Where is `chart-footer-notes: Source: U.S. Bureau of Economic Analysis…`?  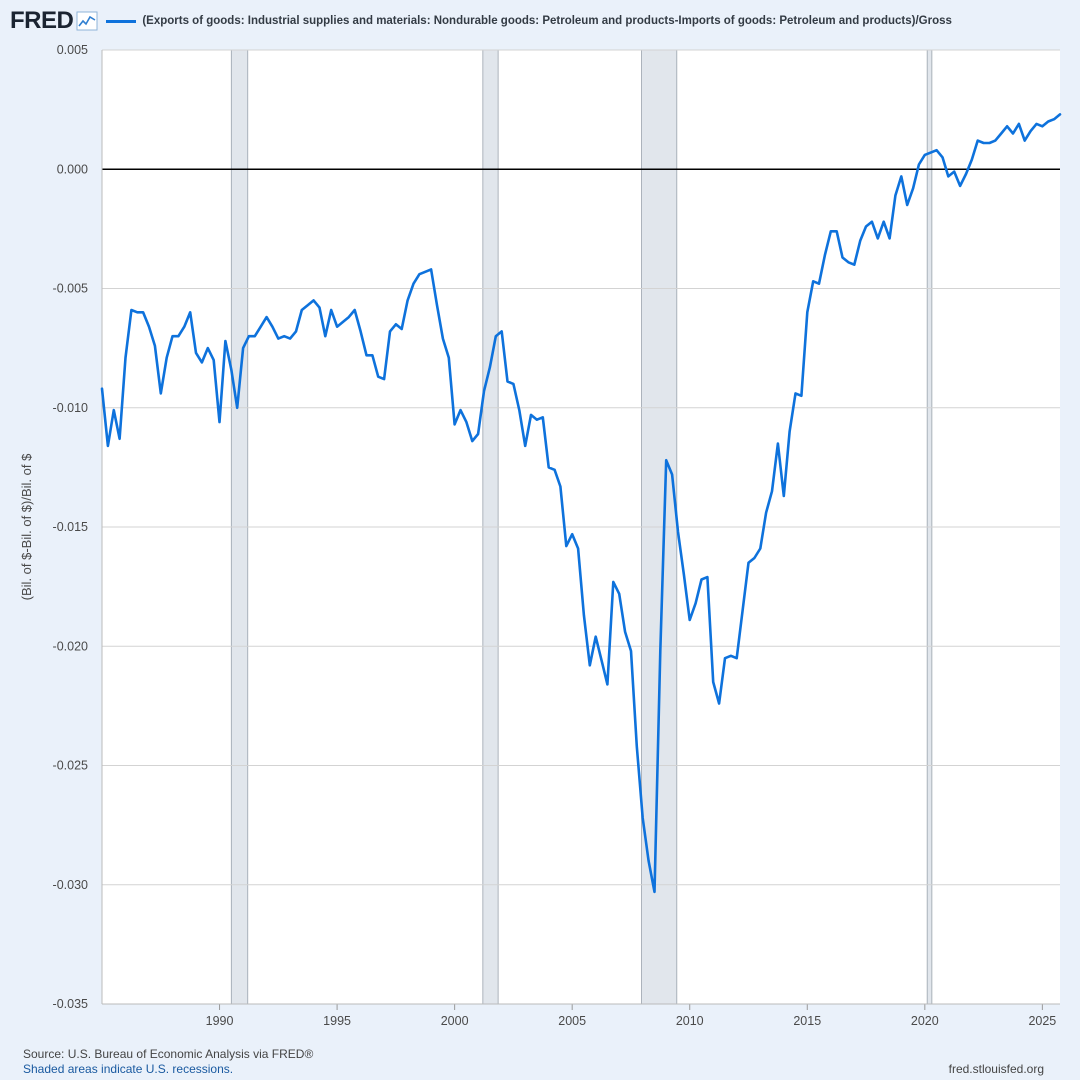 chart-footer-notes: Source: U.S. Bureau of Economic Analysis… is located at coordinates (168, 1062).